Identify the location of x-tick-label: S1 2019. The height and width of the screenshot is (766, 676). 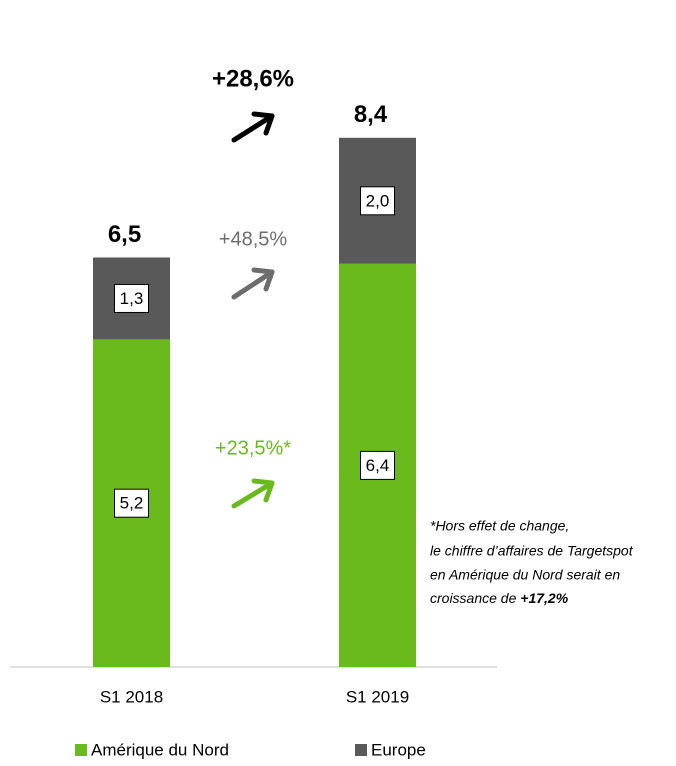
(377, 696).